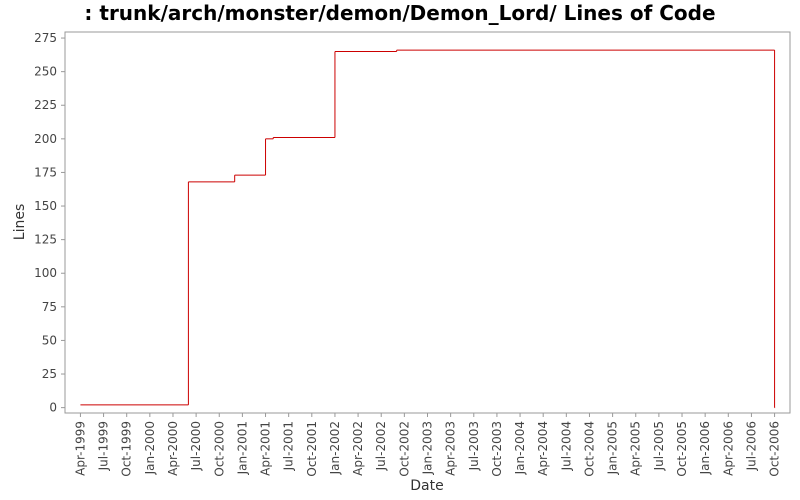 Image resolution: width=800 pixels, height=500 pixels. What do you see at coordinates (520, 448) in the screenshot?
I see `x-tick-label: Jan-2004` at bounding box center [520, 448].